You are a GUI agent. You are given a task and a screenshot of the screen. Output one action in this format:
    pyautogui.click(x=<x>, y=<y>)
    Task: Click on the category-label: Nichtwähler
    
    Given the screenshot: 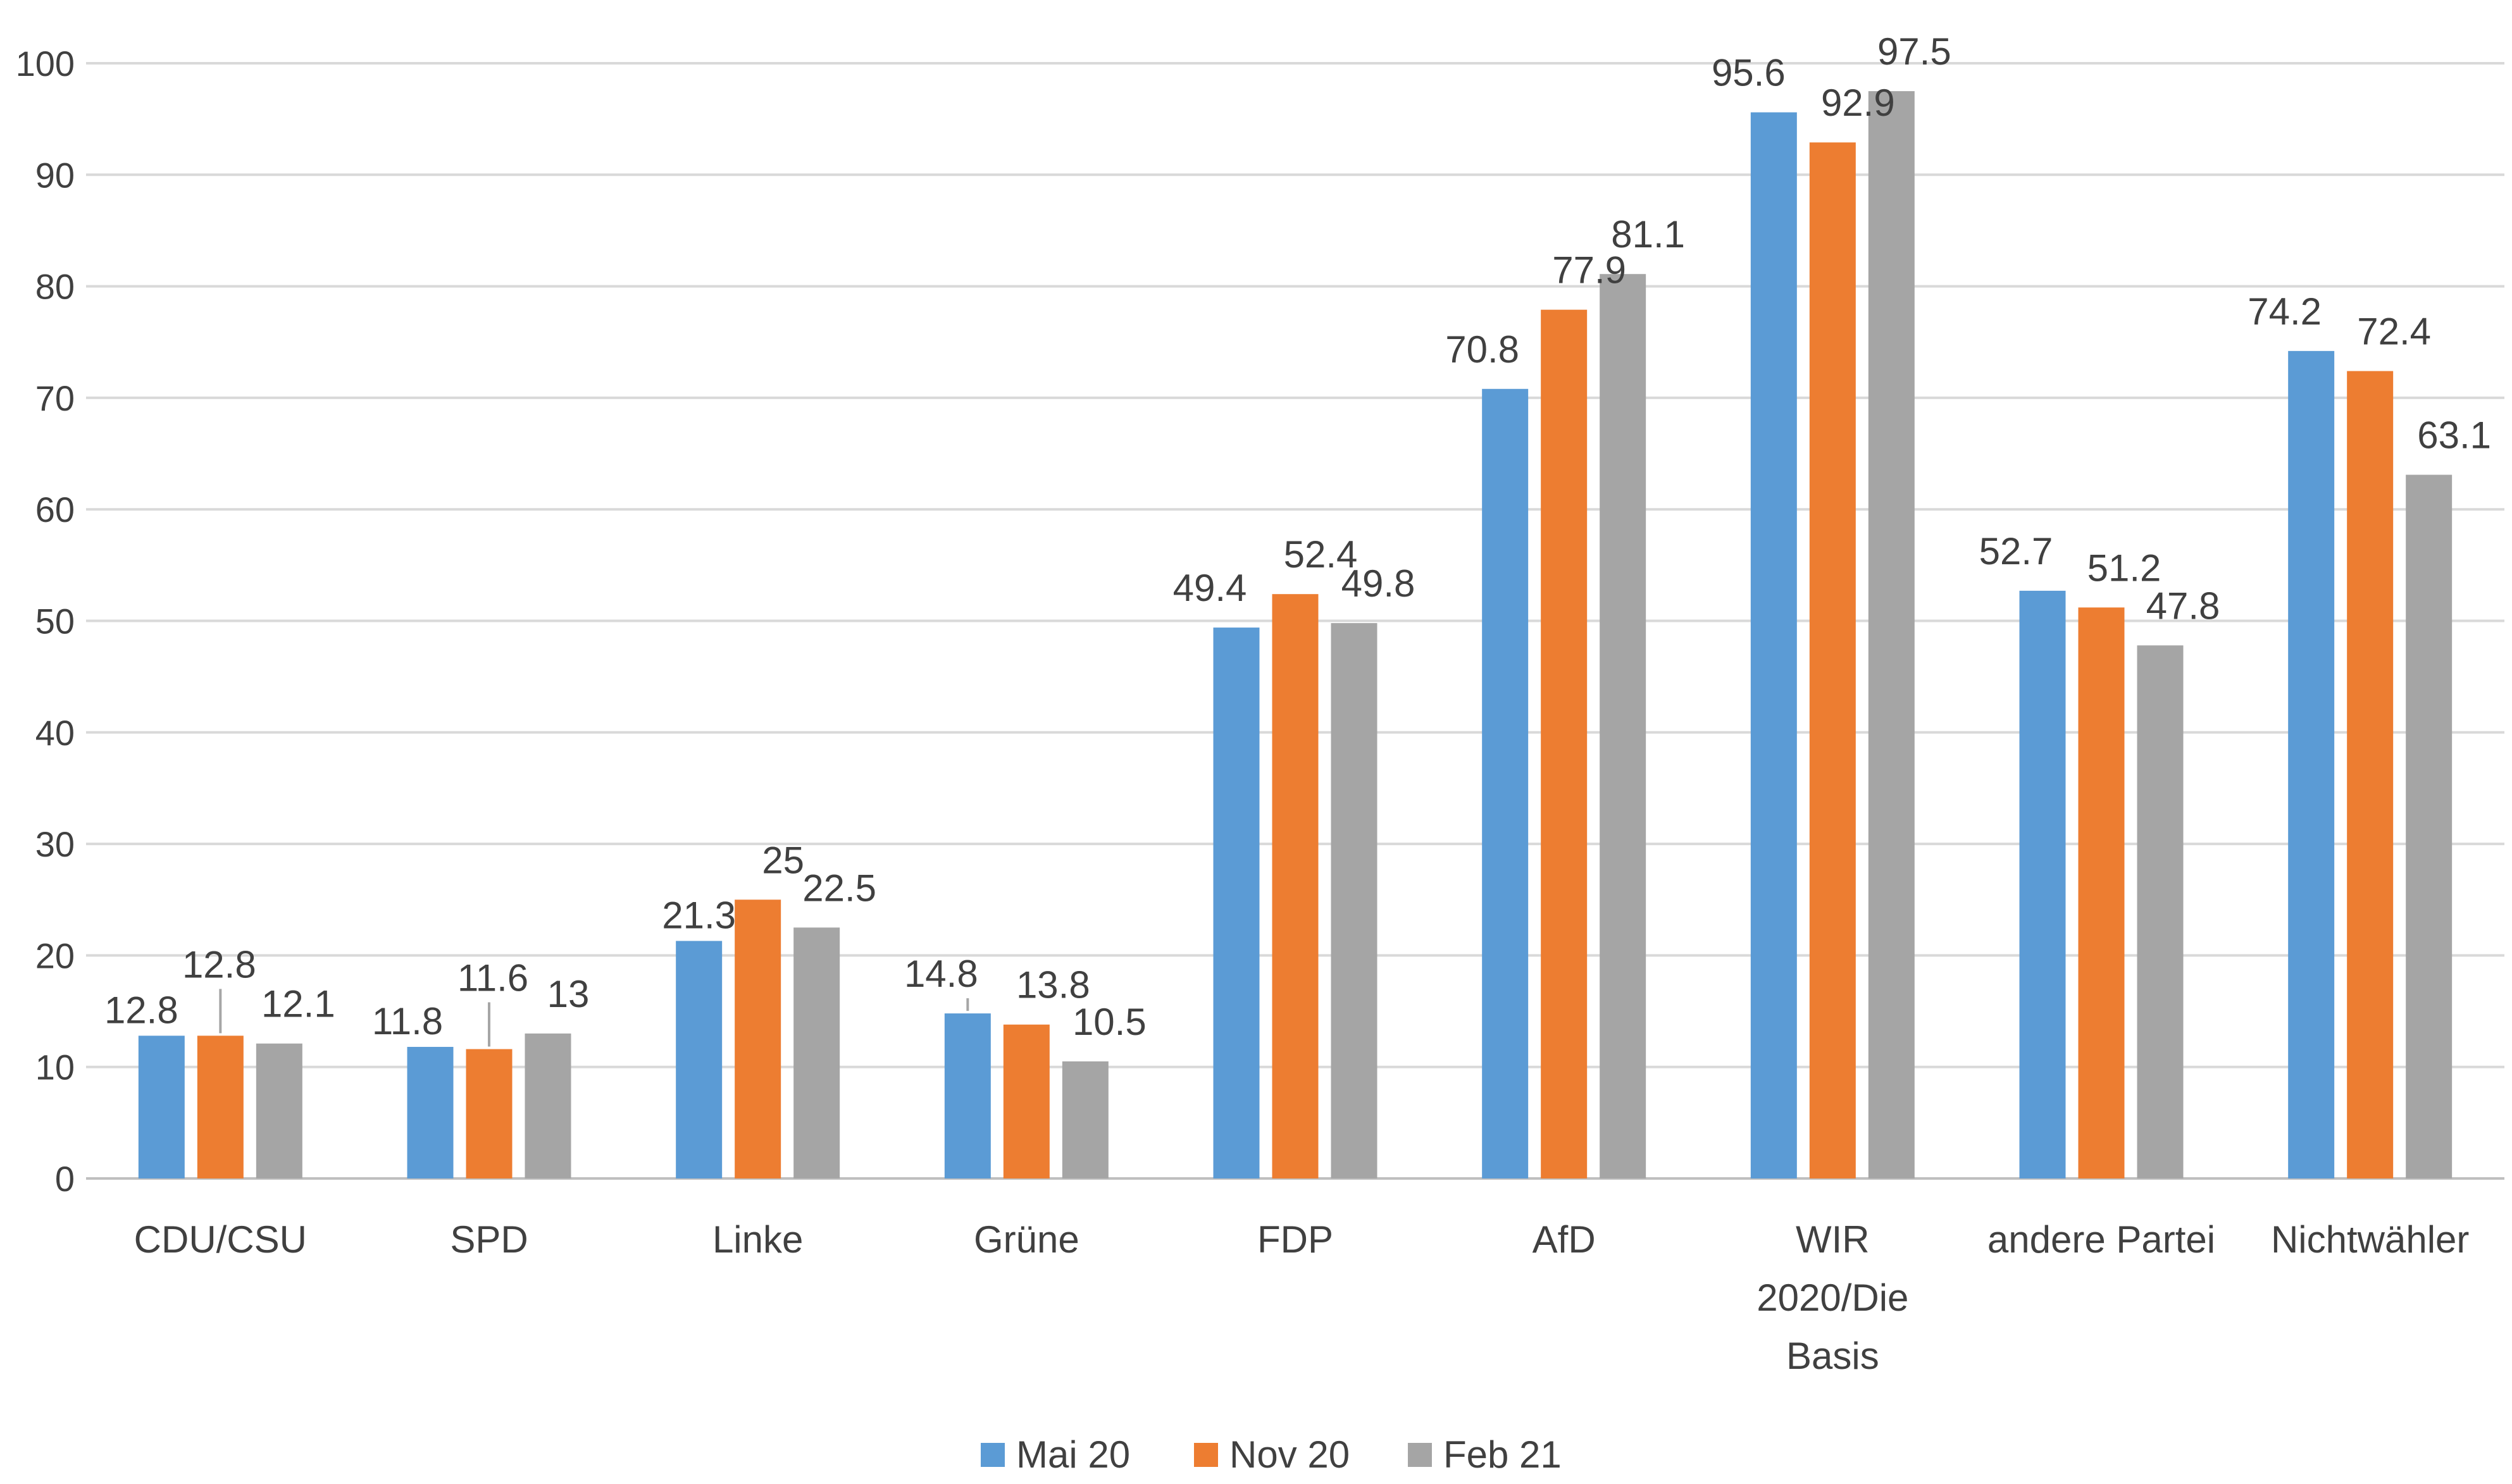 What is the action you would take?
    pyautogui.click(x=2370, y=1239)
    